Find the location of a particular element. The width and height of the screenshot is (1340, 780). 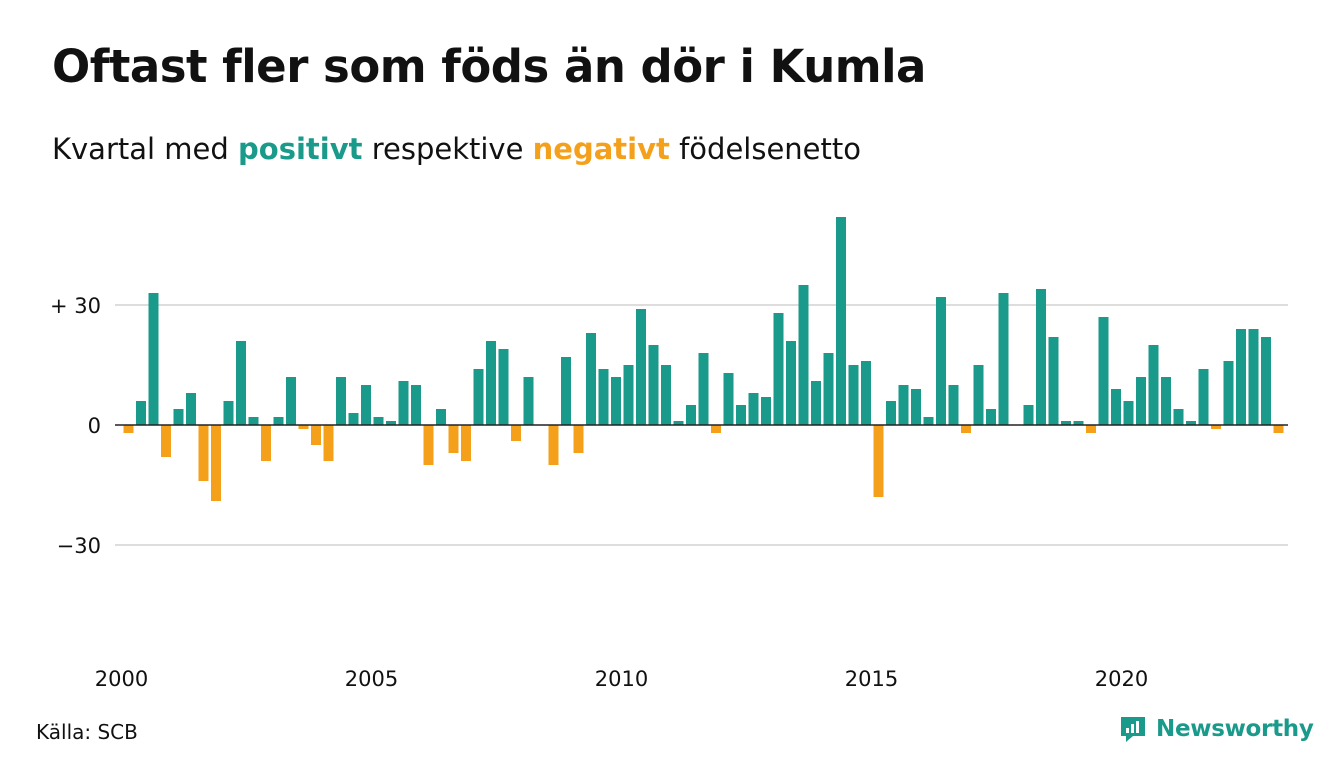

source-note: Källa: SCB is located at coordinates (87, 732).